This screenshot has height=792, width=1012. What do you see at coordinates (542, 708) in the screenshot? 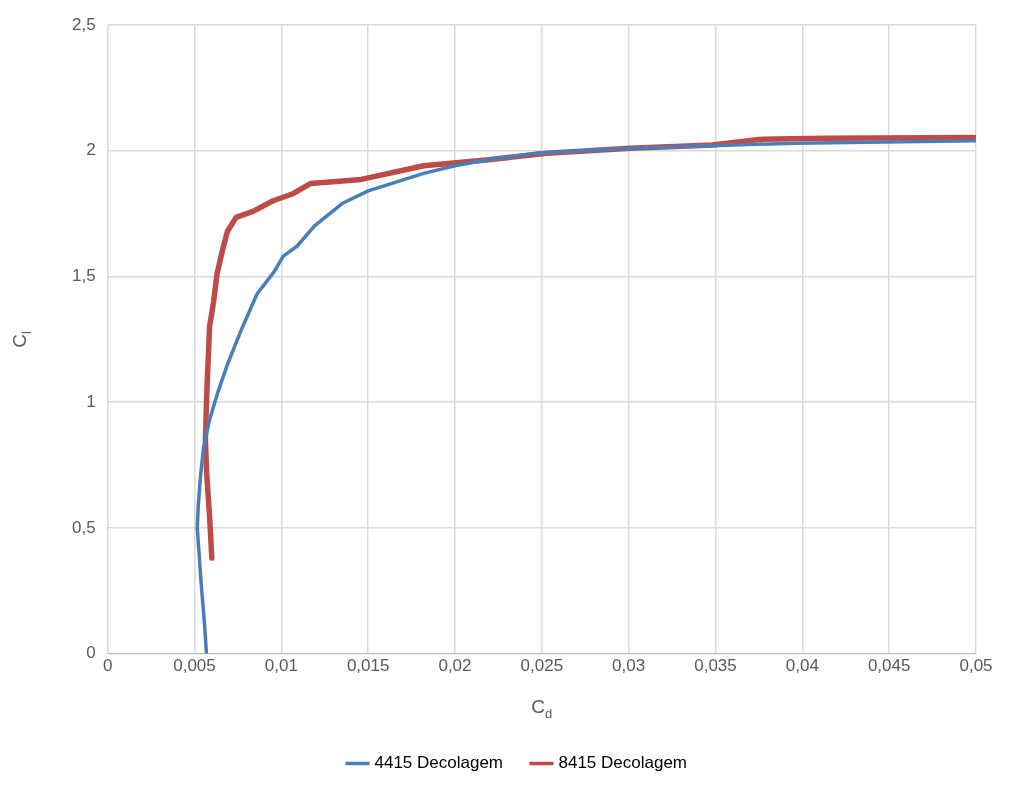
I see `x-axis-title: C$_{d}$` at bounding box center [542, 708].